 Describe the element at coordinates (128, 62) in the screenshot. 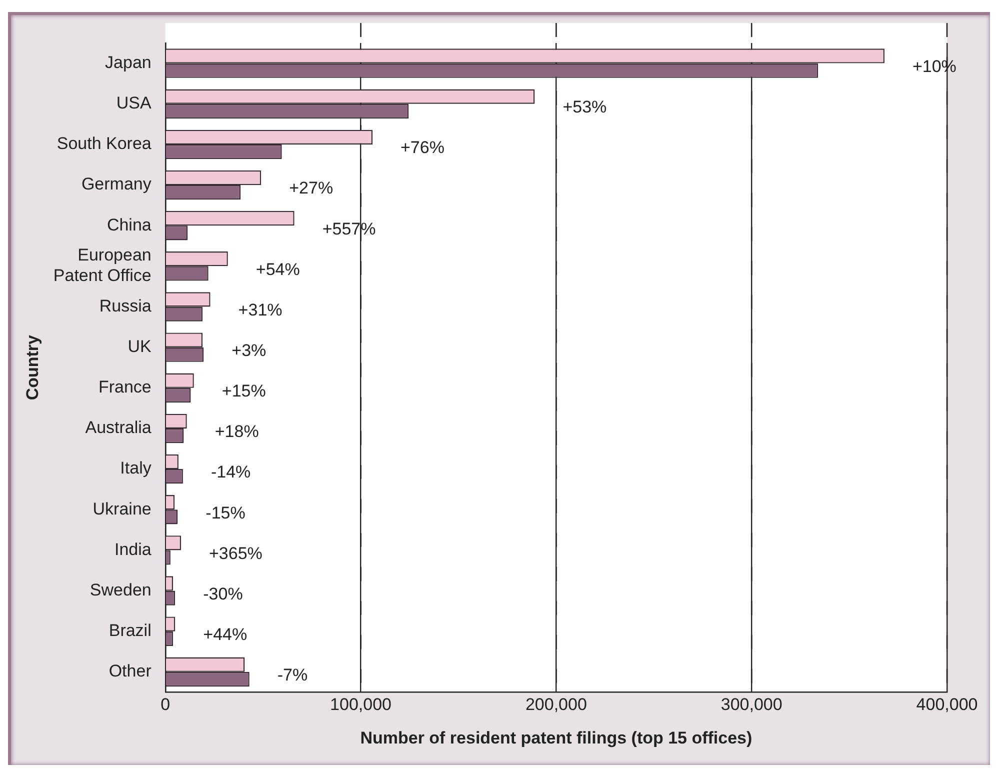

I see `y-tick-label: Japan` at that location.